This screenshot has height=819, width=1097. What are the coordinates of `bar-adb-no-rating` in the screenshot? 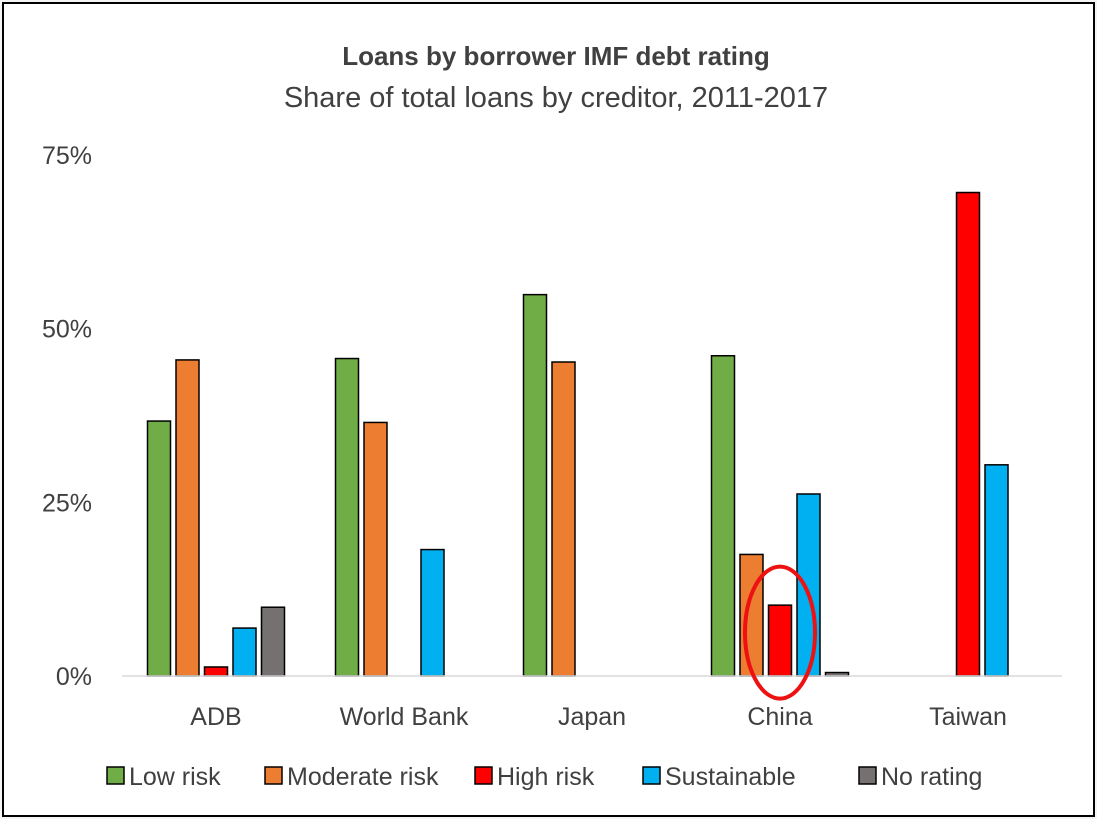 It's located at (273, 641).